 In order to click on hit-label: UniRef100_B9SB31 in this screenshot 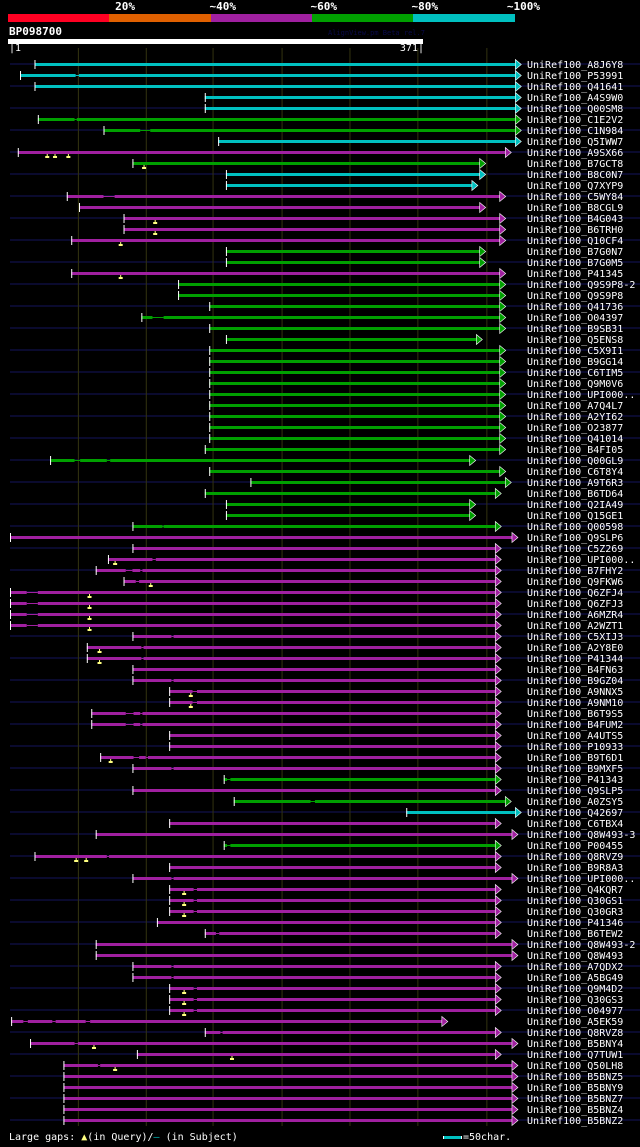, I will do `click(575, 329)`.